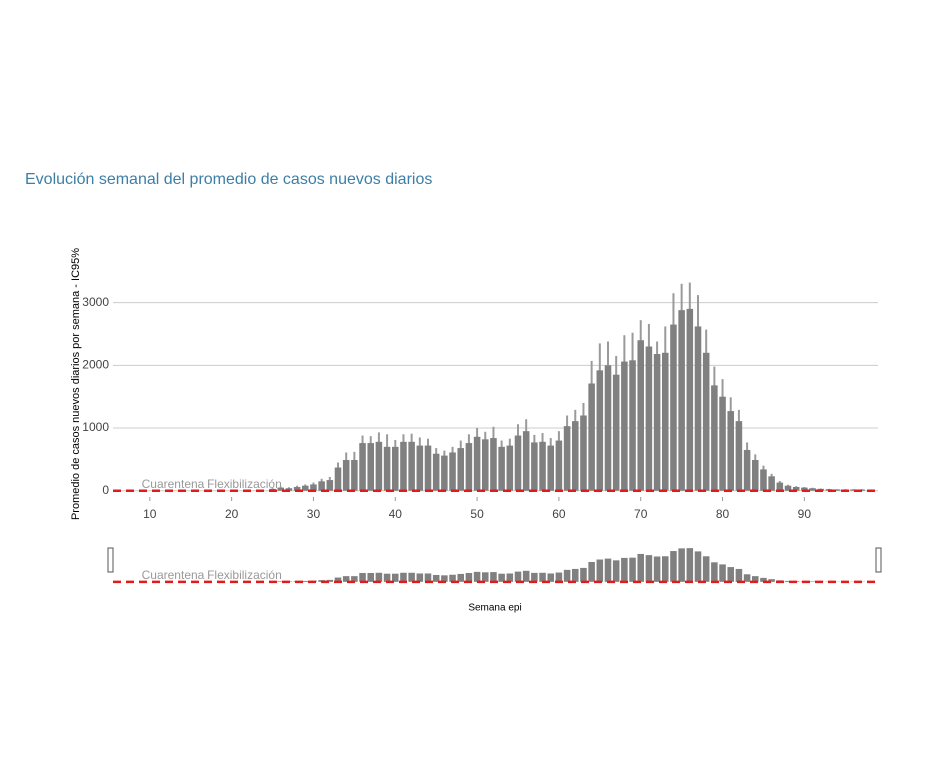 The width and height of the screenshot is (929, 781). What do you see at coordinates (477, 514) in the screenshot?
I see `x-tick-label: 50` at bounding box center [477, 514].